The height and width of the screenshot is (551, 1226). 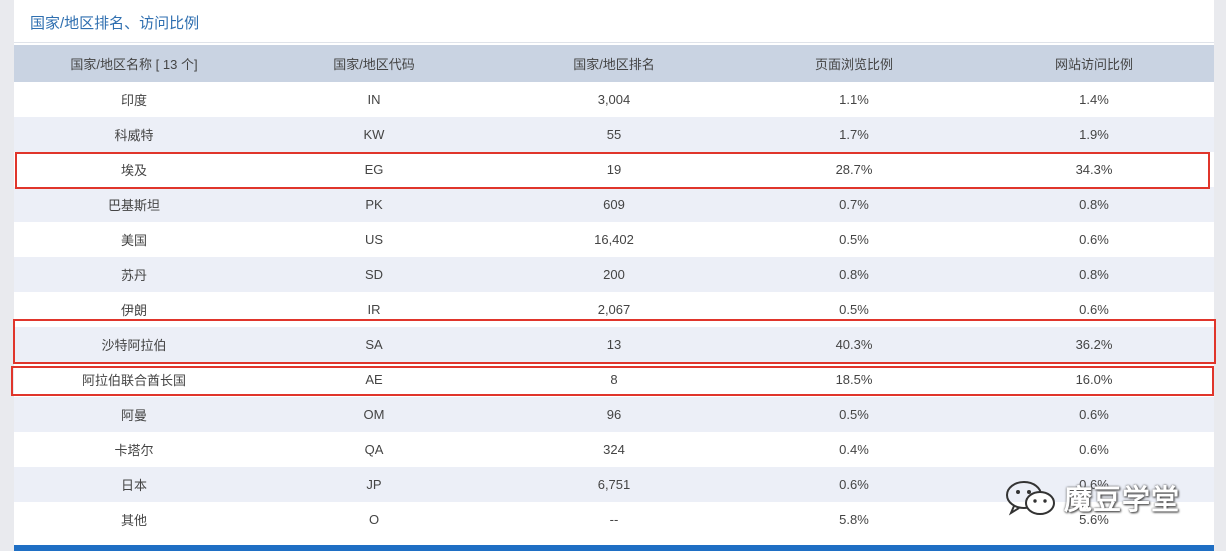 I want to click on cell-page-ratio: 1.7%, so click(x=854, y=134).